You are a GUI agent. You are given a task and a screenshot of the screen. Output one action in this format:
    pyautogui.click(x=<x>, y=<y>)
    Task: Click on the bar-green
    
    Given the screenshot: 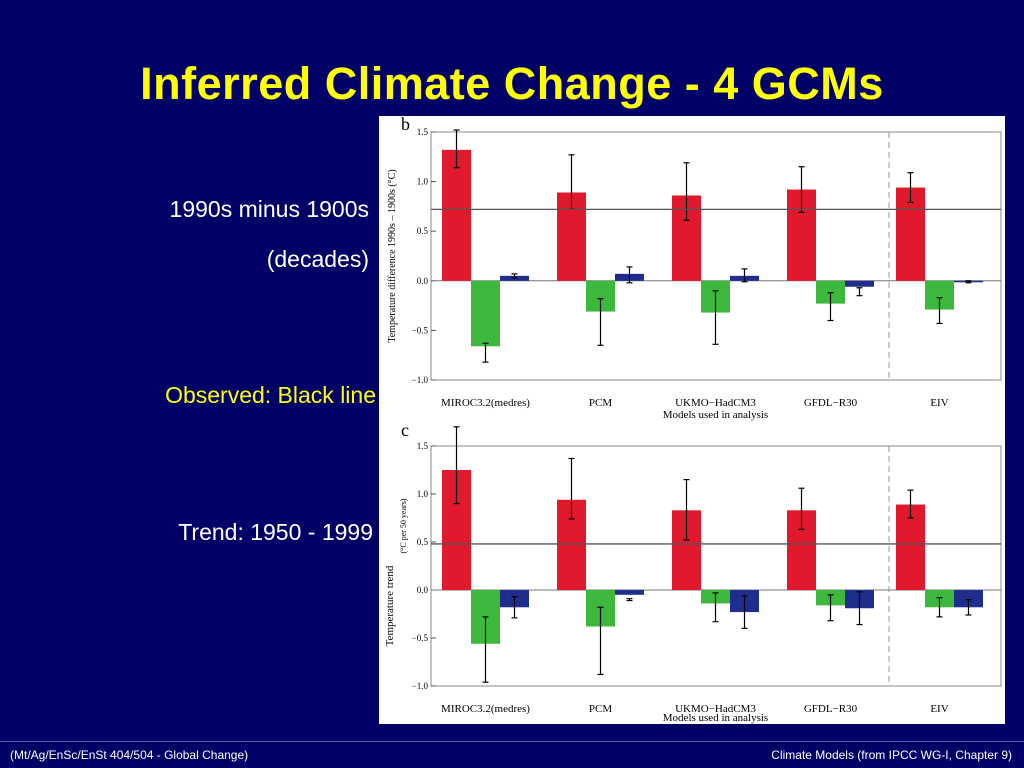 What is the action you would take?
    pyautogui.click(x=485, y=313)
    